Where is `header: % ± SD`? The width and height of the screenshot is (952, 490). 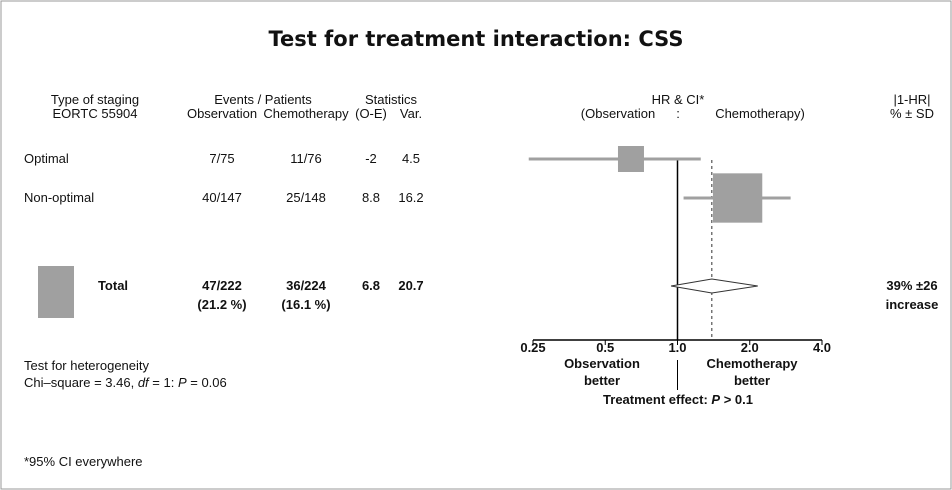 header: % ± SD is located at coordinates (912, 113).